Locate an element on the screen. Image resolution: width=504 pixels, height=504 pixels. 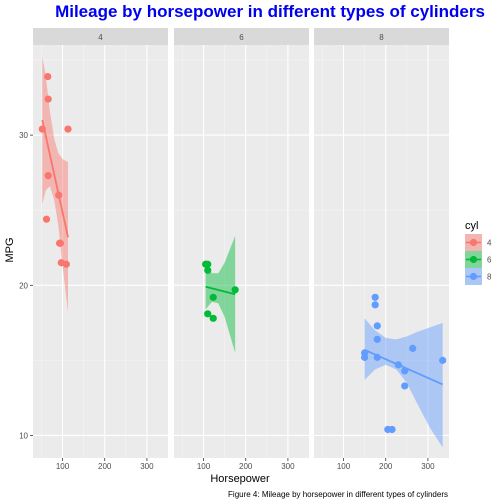
y-tick-label: 10 is located at coordinates (23, 435).